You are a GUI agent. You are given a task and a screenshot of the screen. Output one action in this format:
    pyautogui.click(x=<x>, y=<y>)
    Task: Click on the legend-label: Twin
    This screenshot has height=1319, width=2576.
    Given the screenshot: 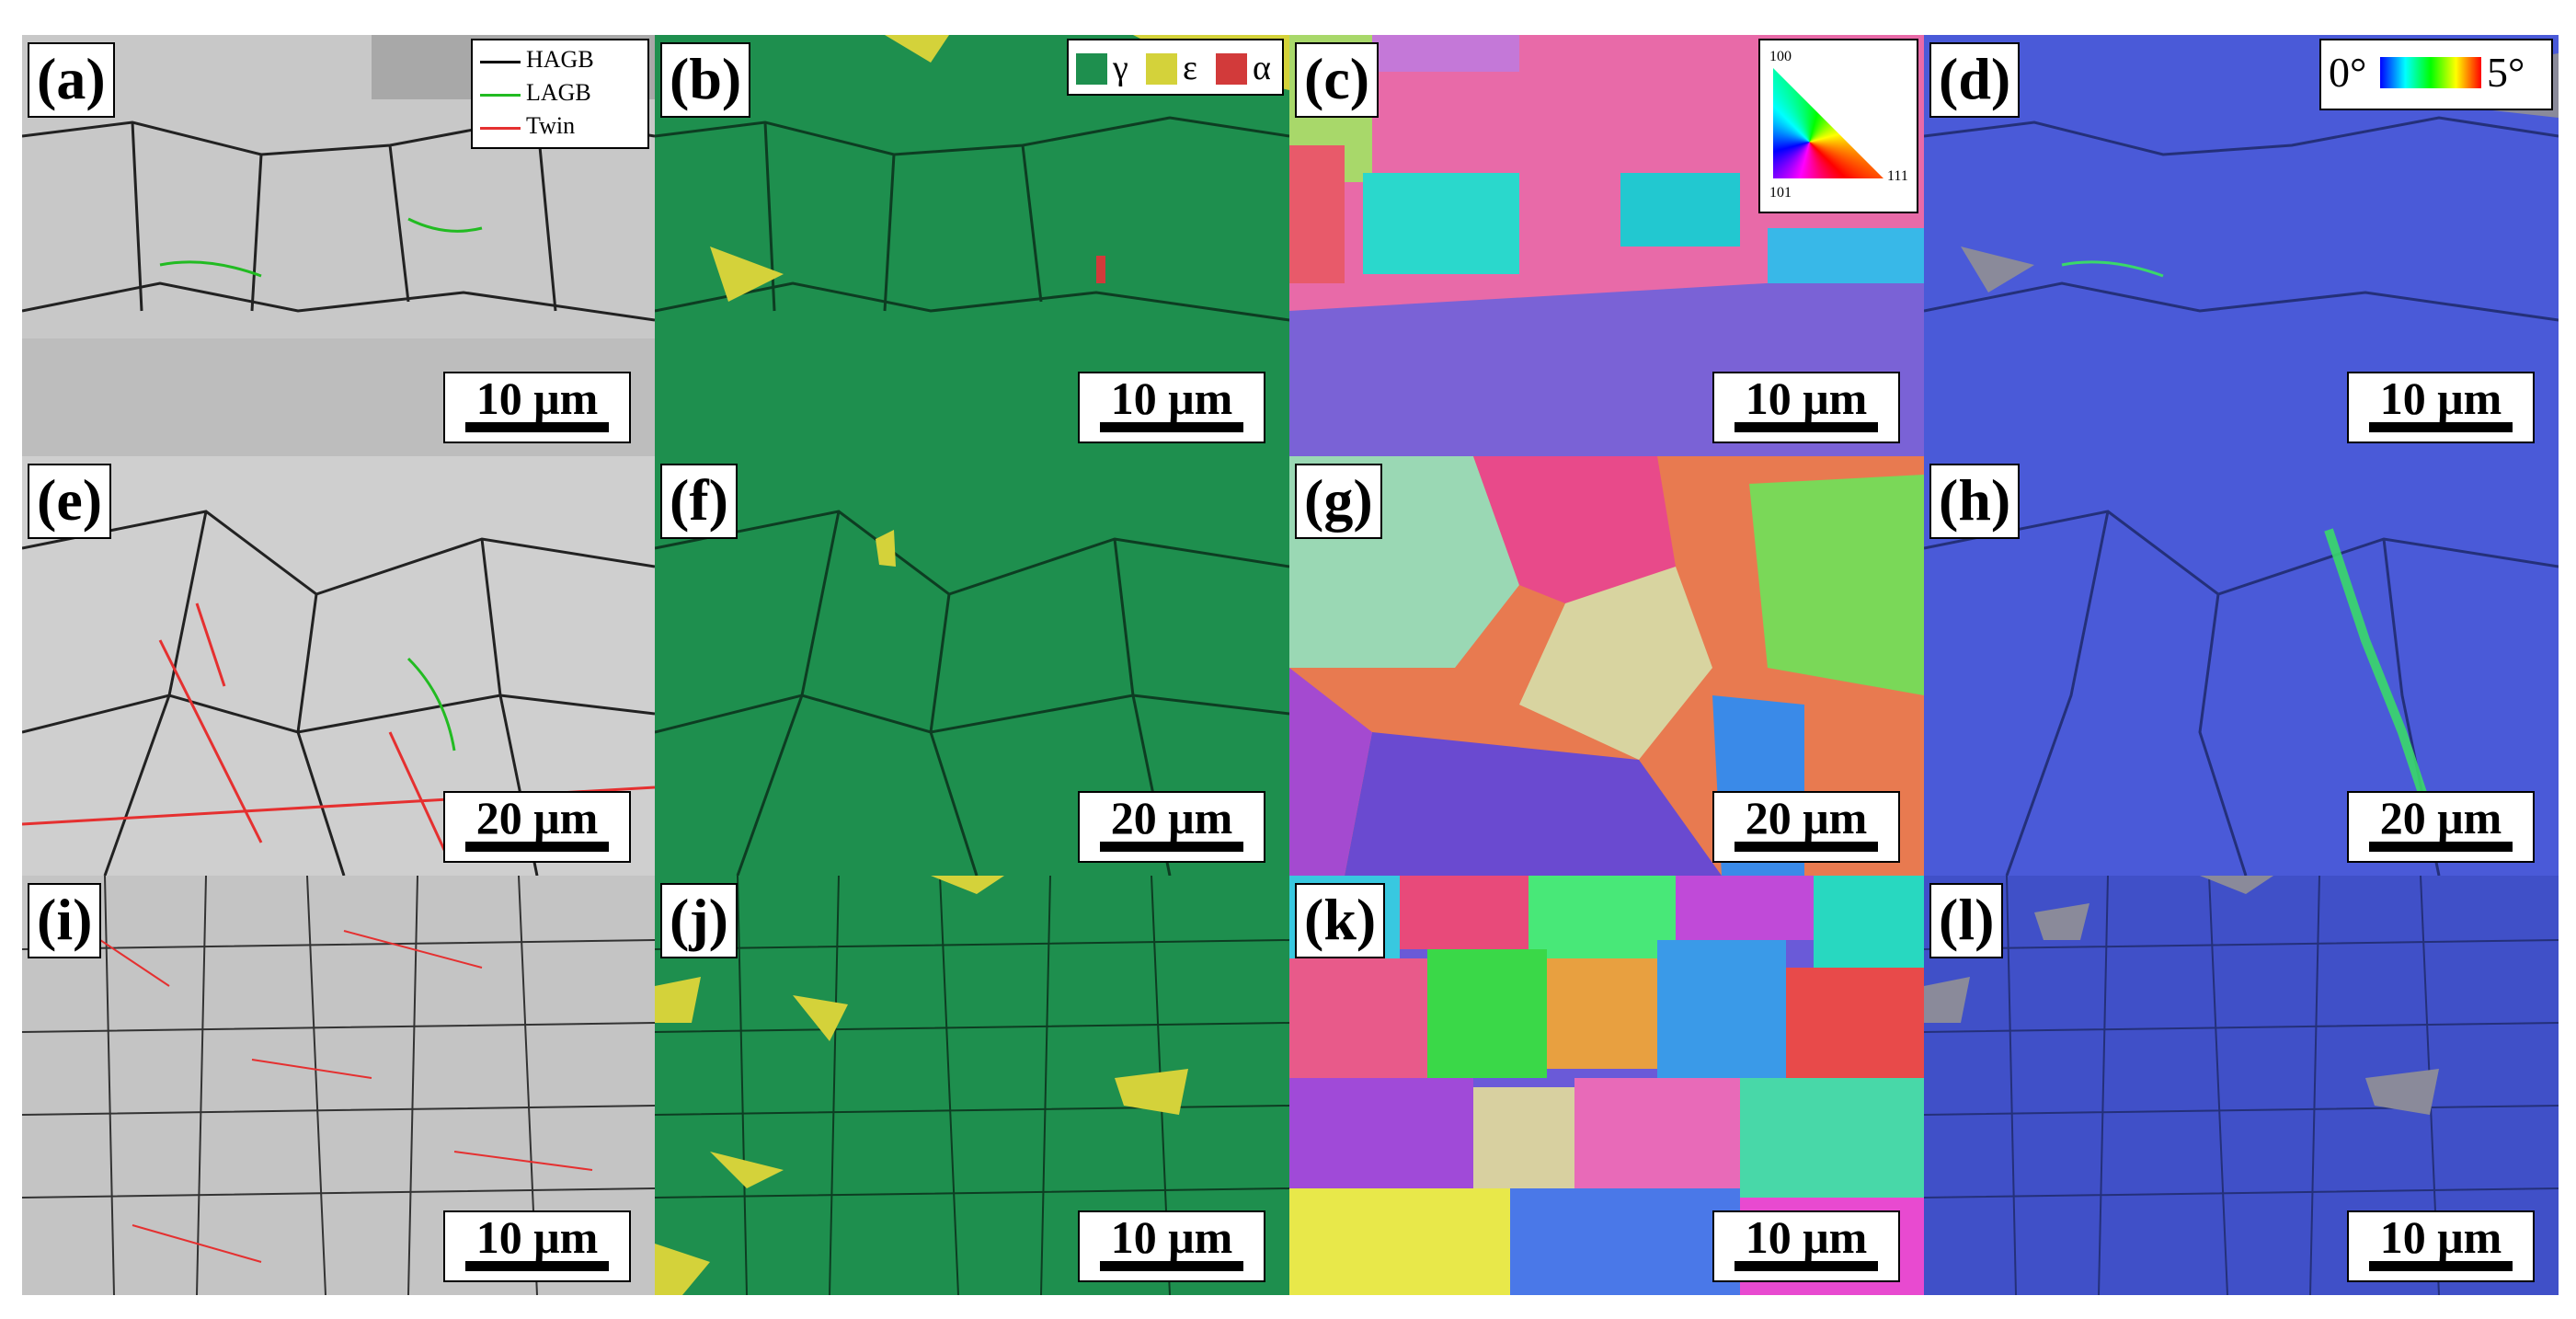 What is the action you would take?
    pyautogui.click(x=551, y=125)
    